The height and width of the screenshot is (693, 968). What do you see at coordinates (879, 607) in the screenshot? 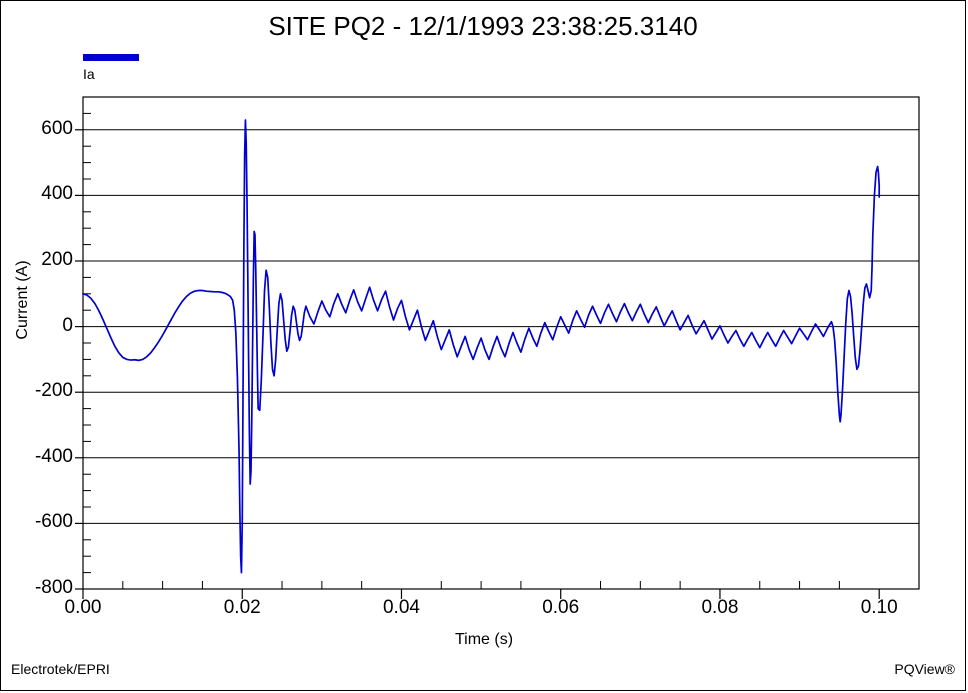
I see `x-tick-label: 0.10` at bounding box center [879, 607].